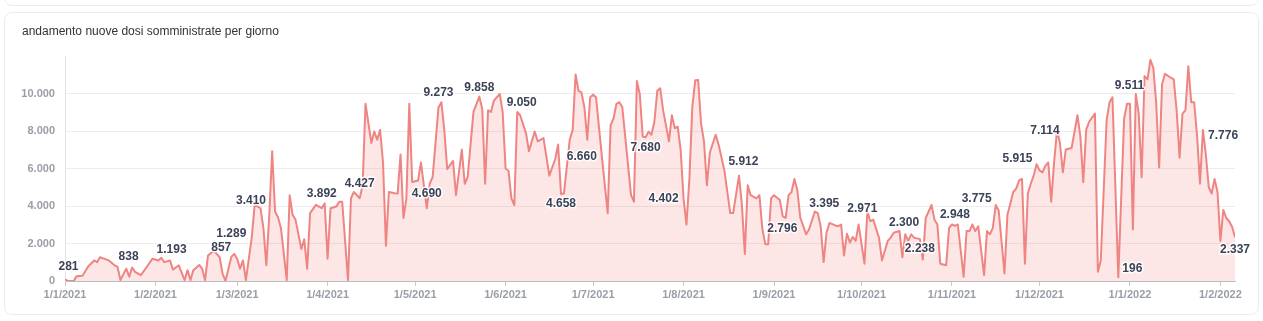 The image size is (1263, 321). I want to click on data-label: 838, so click(128, 255).